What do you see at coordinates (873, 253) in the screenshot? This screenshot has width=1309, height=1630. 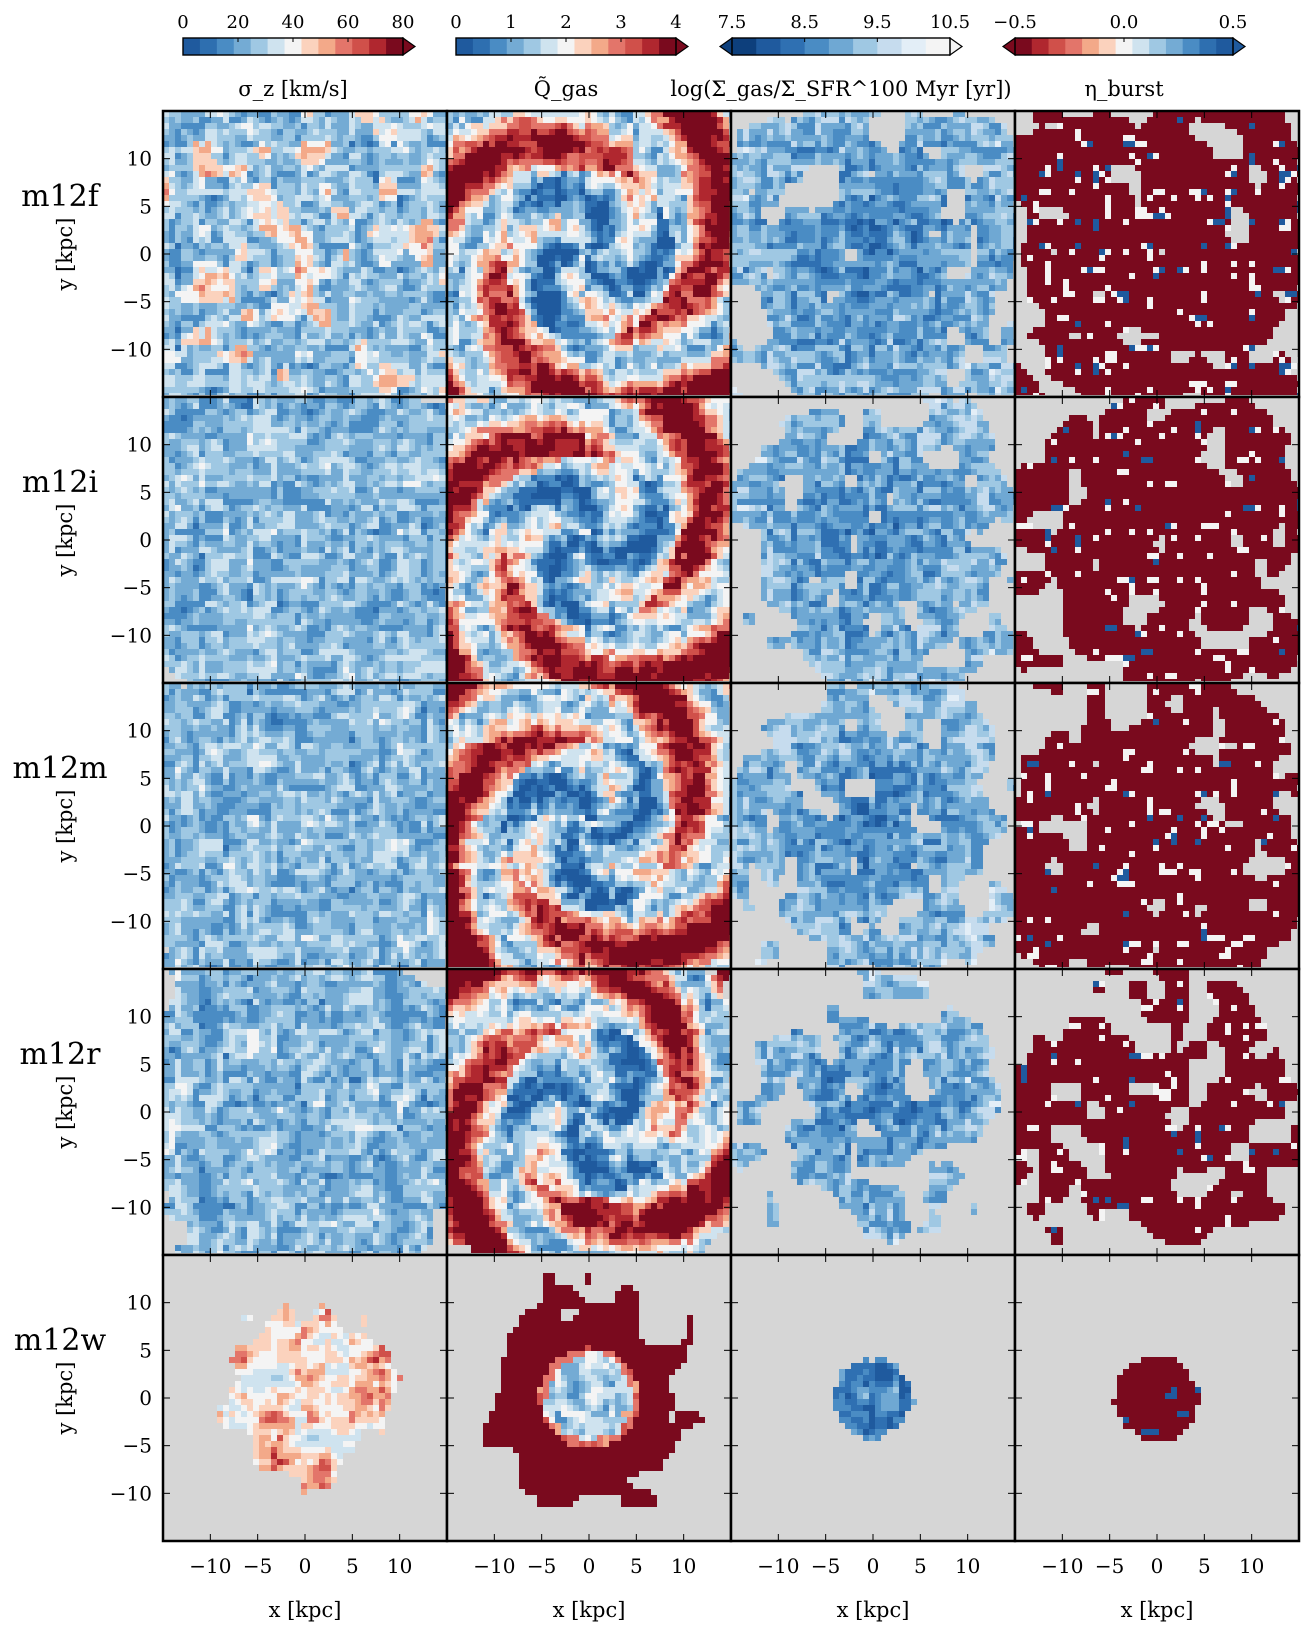 I see `panel-map` at bounding box center [873, 253].